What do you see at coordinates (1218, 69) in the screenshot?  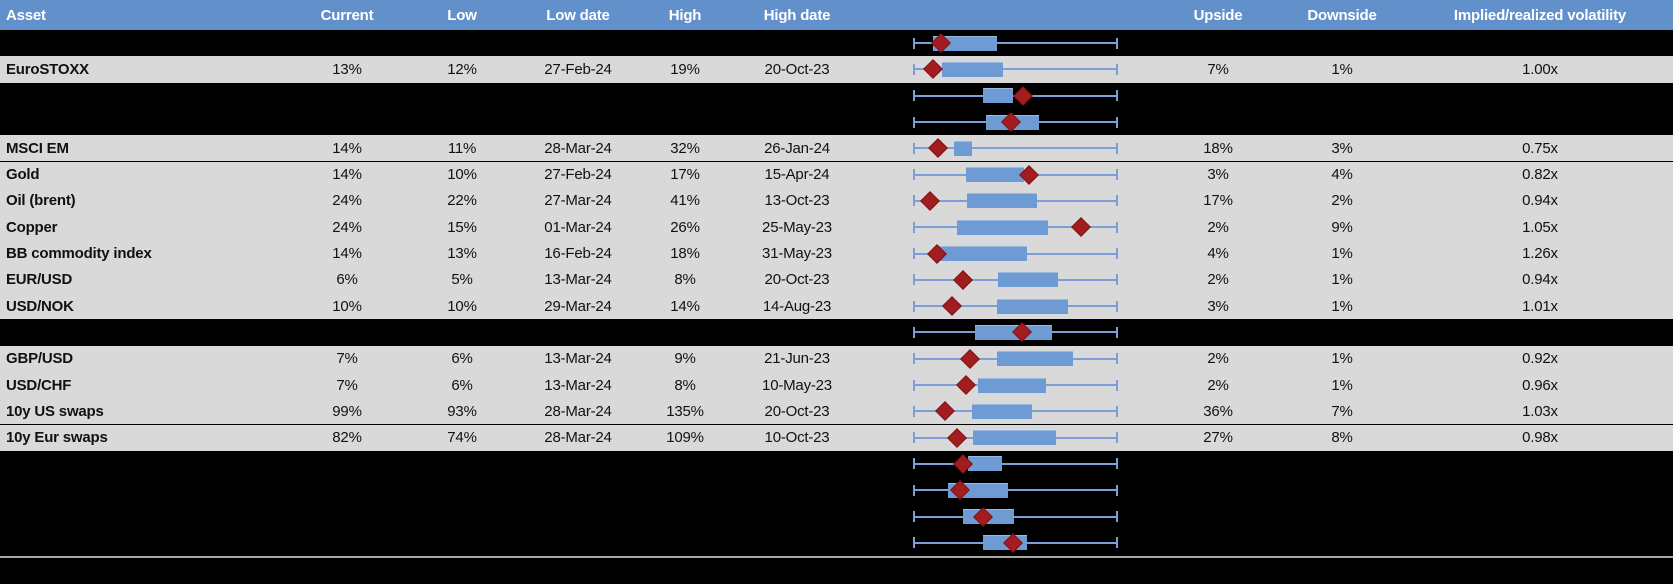 I see `cell-upside: 7%` at bounding box center [1218, 69].